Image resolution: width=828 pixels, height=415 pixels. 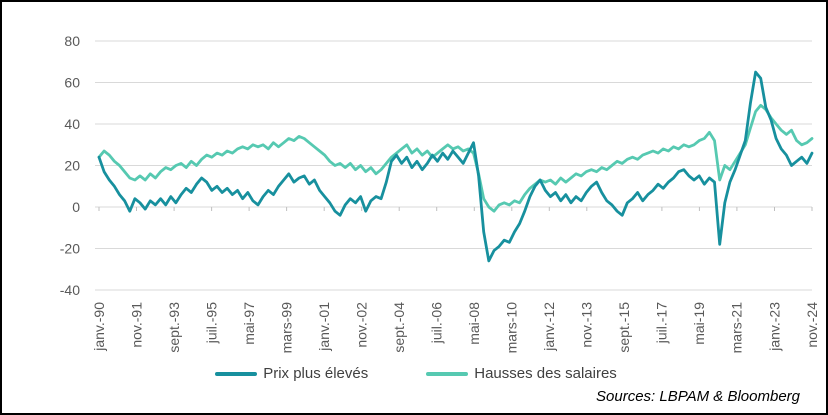 I want to click on y-axis-label: 80, so click(x=72, y=41).